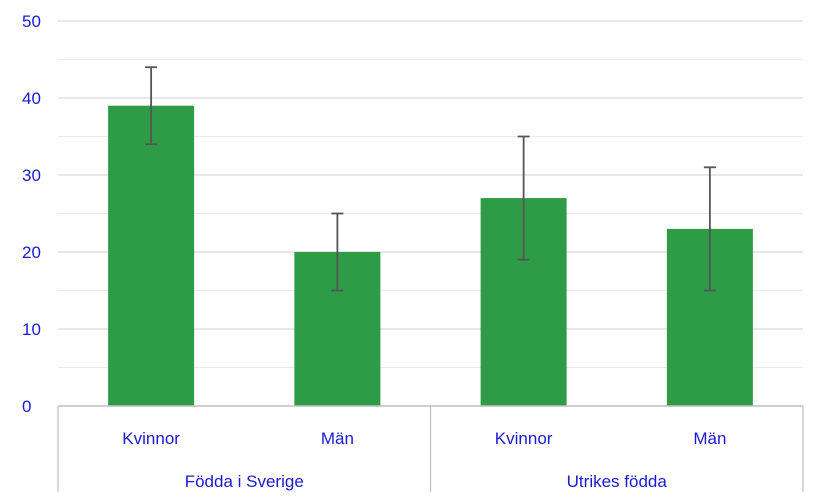 The image size is (818, 497). Describe the element at coordinates (31, 175) in the screenshot. I see `y-tick-label: 30` at that location.